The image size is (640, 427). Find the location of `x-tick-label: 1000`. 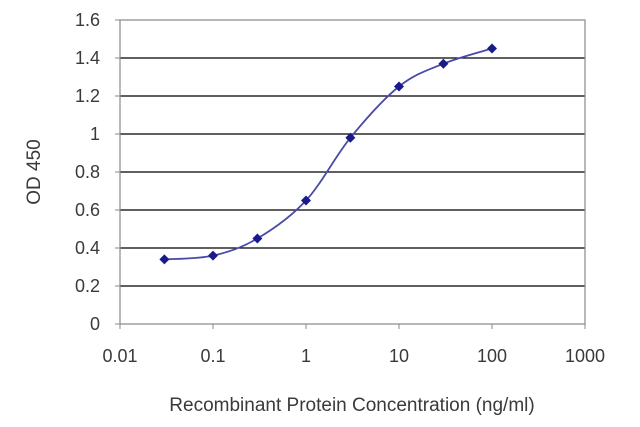

x-tick-label: 1000 is located at coordinates (585, 356).